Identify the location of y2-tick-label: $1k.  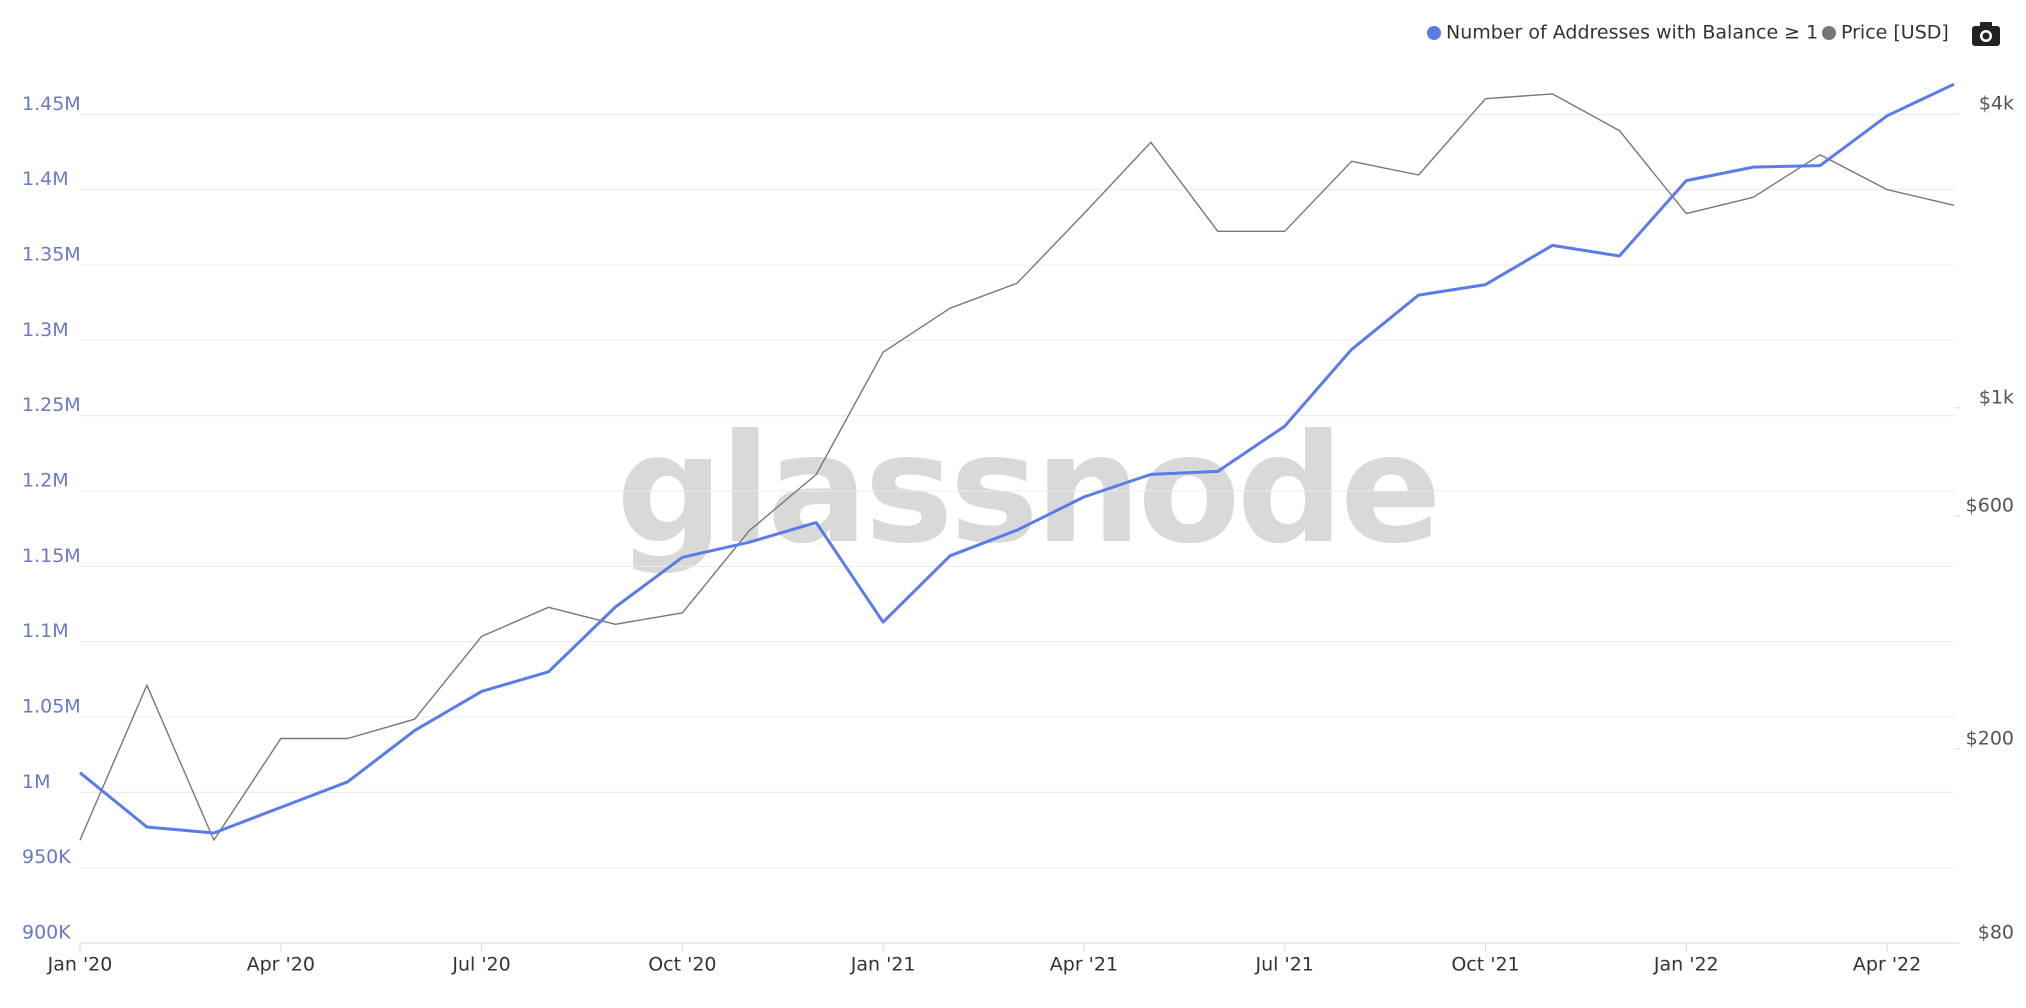
(1996, 397).